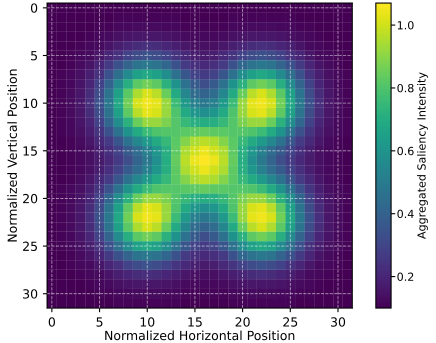 The width and height of the screenshot is (436, 343). What do you see at coordinates (34, 55) in the screenshot?
I see `y-tick-label: 5` at bounding box center [34, 55].